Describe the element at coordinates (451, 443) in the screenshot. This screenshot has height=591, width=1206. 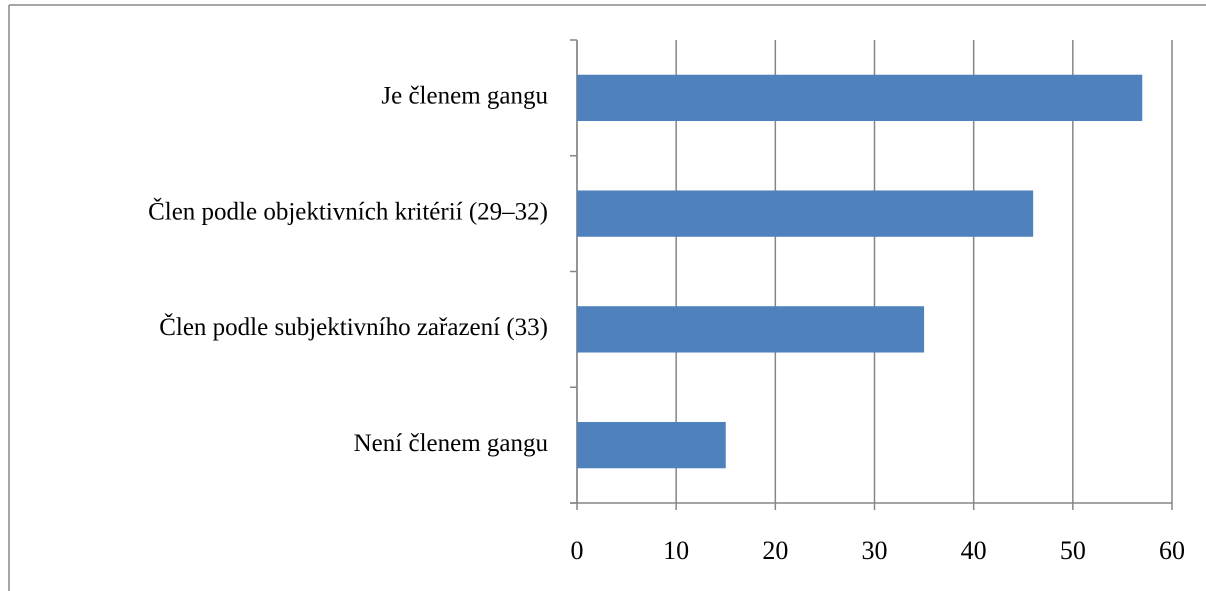
I see `y-tick-label: Není členem gangu` at that location.